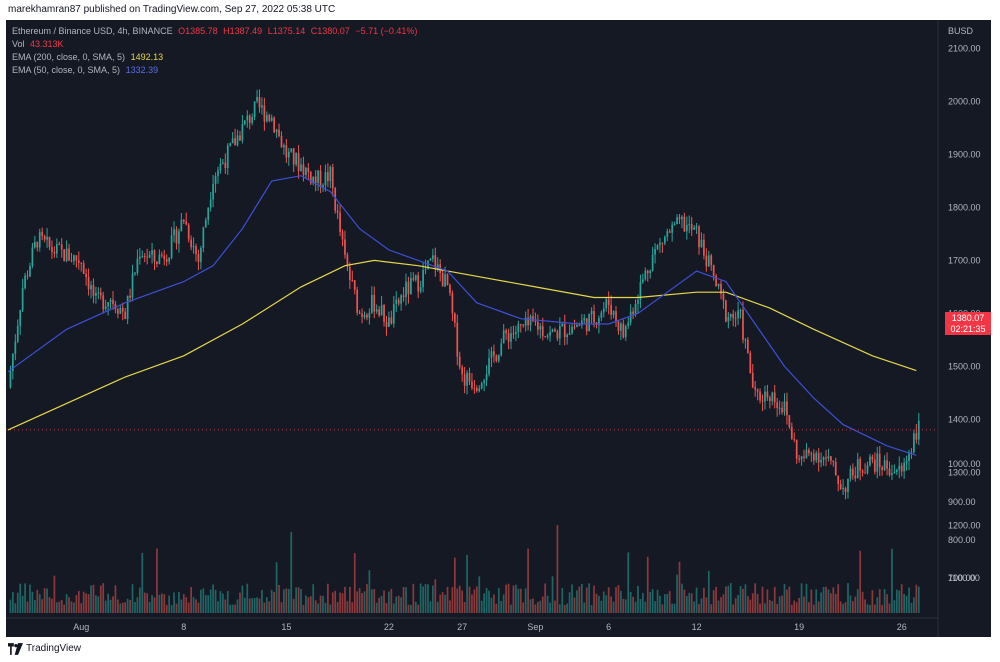 Image resolution: width=1000 pixels, height=662 pixels. I want to click on legend-open: O1385.78, so click(198, 31).